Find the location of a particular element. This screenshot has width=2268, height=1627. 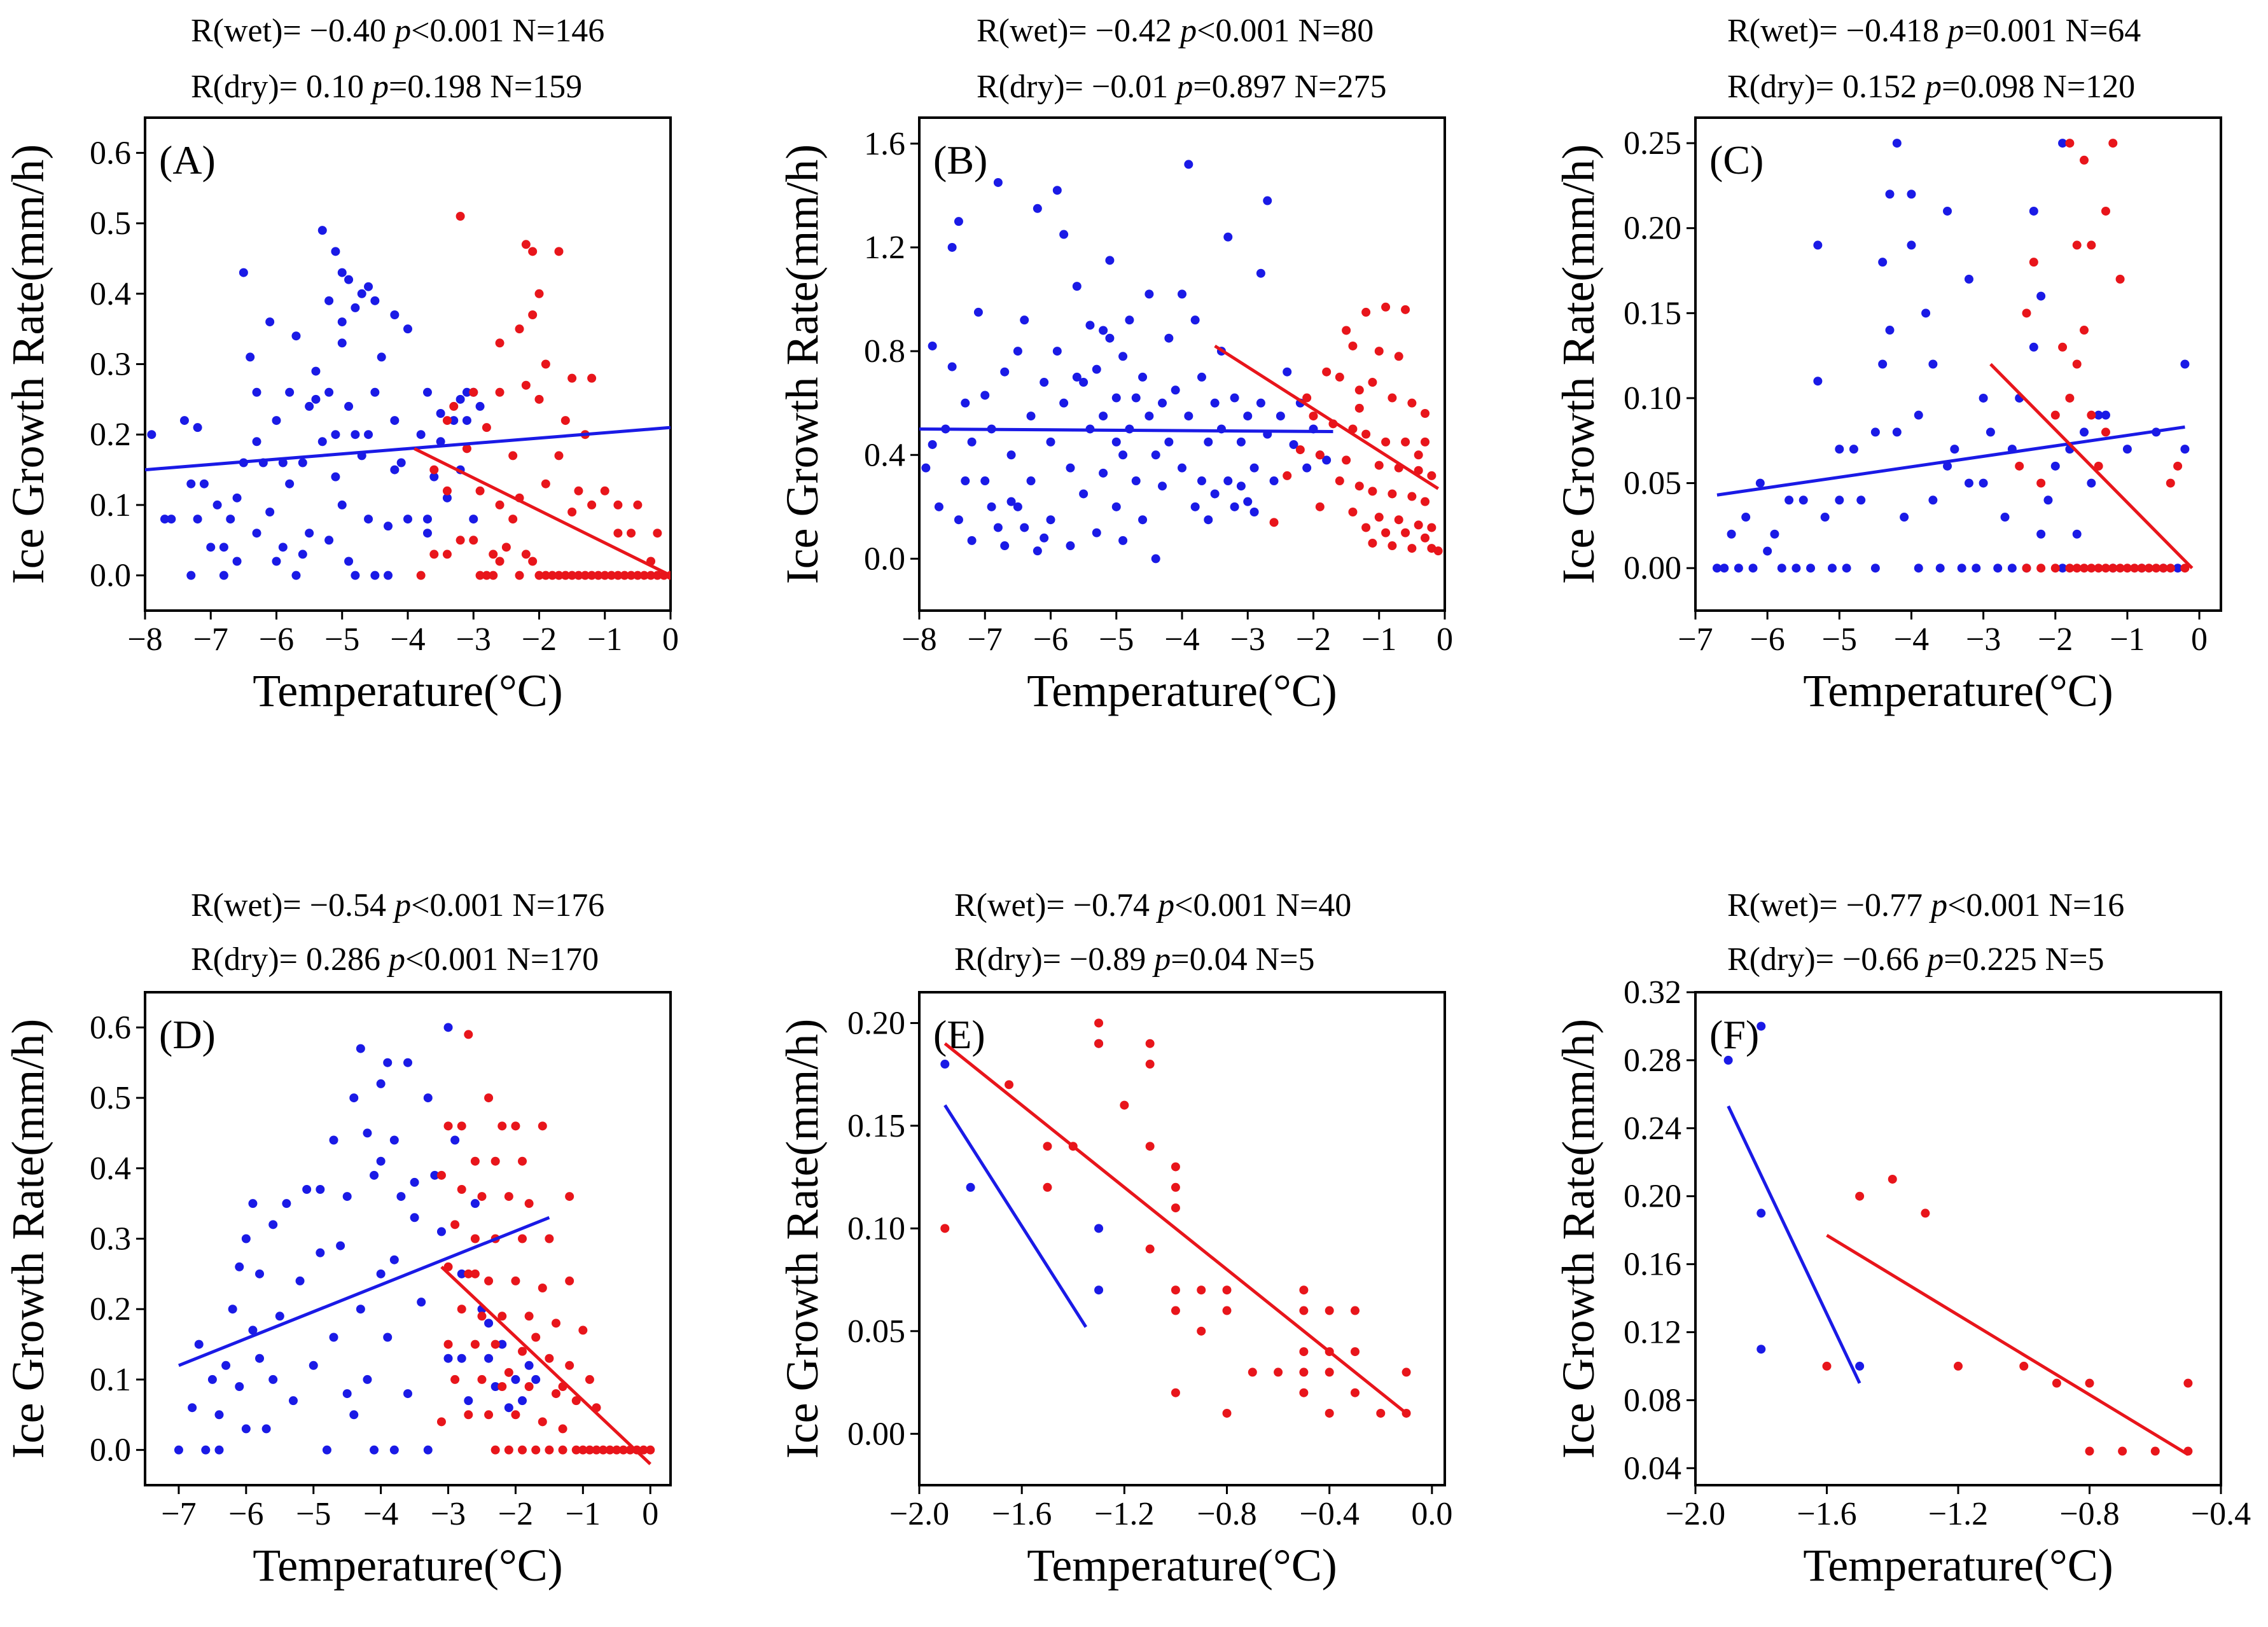

stat-dry-p: p is located at coordinates (1929, 87).